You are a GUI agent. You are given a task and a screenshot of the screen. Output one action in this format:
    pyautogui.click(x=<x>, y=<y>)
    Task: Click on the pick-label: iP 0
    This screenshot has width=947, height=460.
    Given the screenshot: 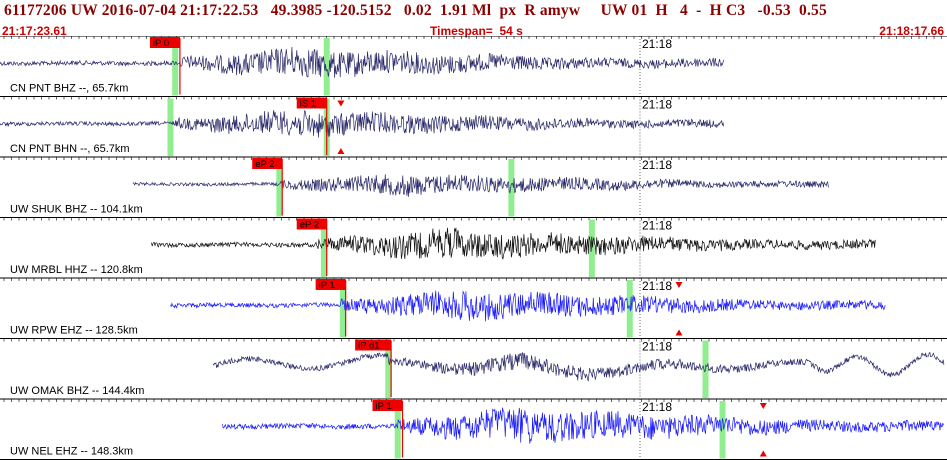 What is the action you would take?
    pyautogui.click(x=161, y=43)
    